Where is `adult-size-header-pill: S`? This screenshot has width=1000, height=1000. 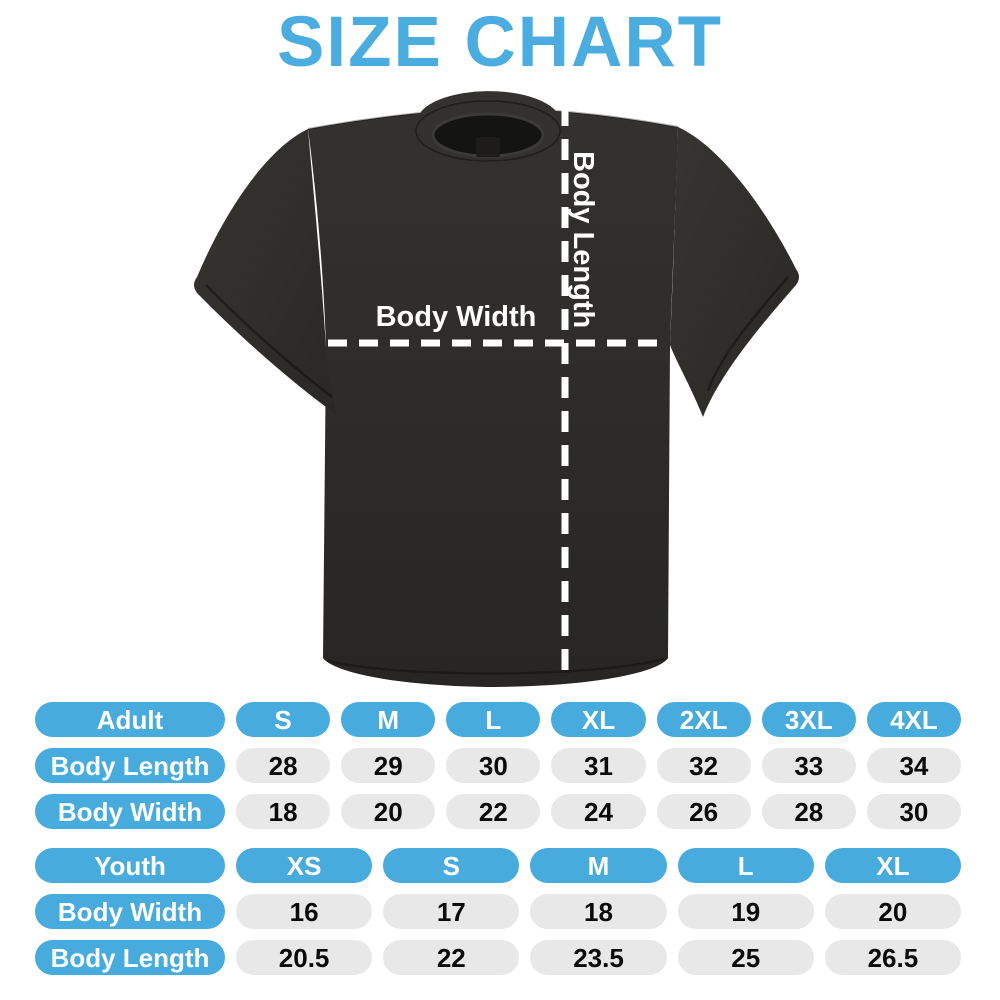
adult-size-header-pill: S is located at coordinates (283, 719).